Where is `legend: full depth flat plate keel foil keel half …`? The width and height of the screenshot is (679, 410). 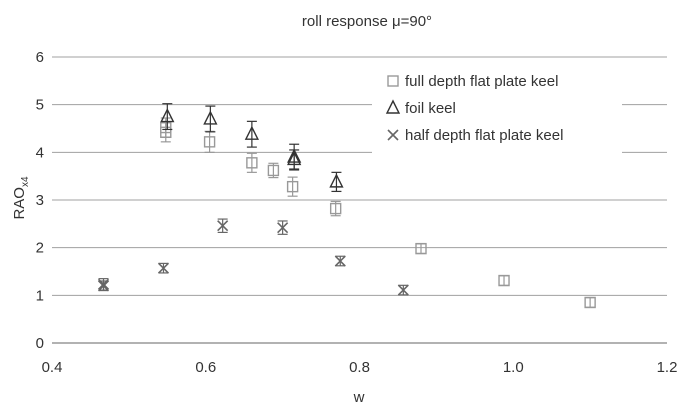
legend: full depth flat plate keel foil keel half … is located at coordinates (497, 113).